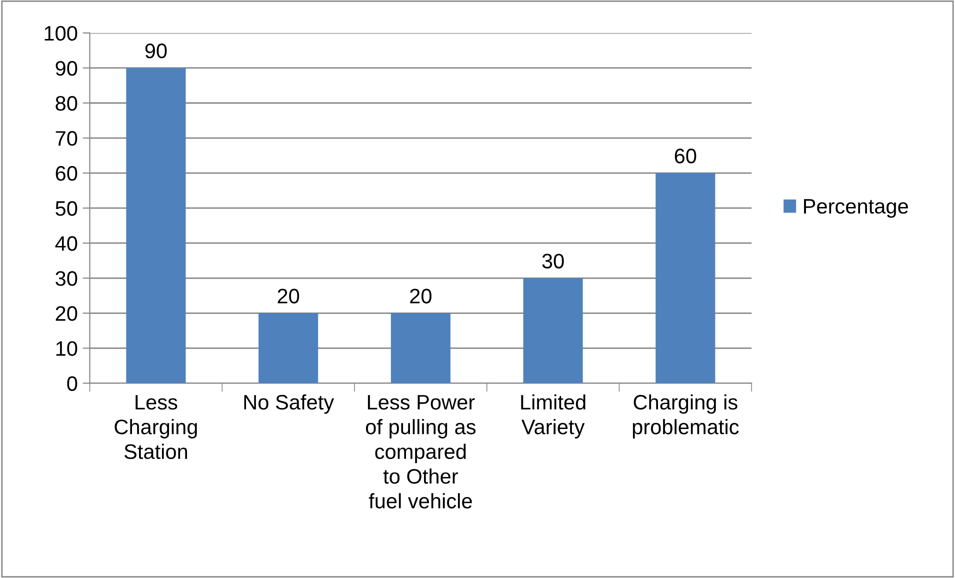 The width and height of the screenshot is (955, 578). I want to click on y-tick-label: 10, so click(67, 348).